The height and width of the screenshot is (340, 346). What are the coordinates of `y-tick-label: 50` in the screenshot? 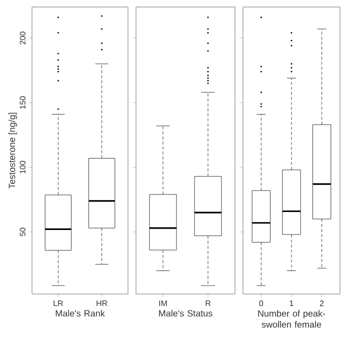 It's located at (23, 232).